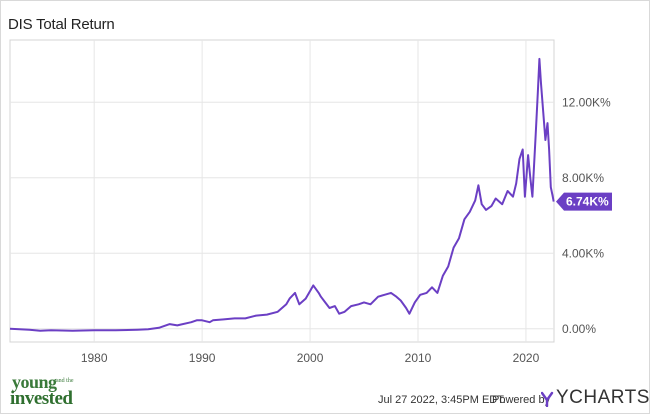 This screenshot has height=414, width=650. Describe the element at coordinates (418, 358) in the screenshot. I see `x-tick-label: 2010` at that location.